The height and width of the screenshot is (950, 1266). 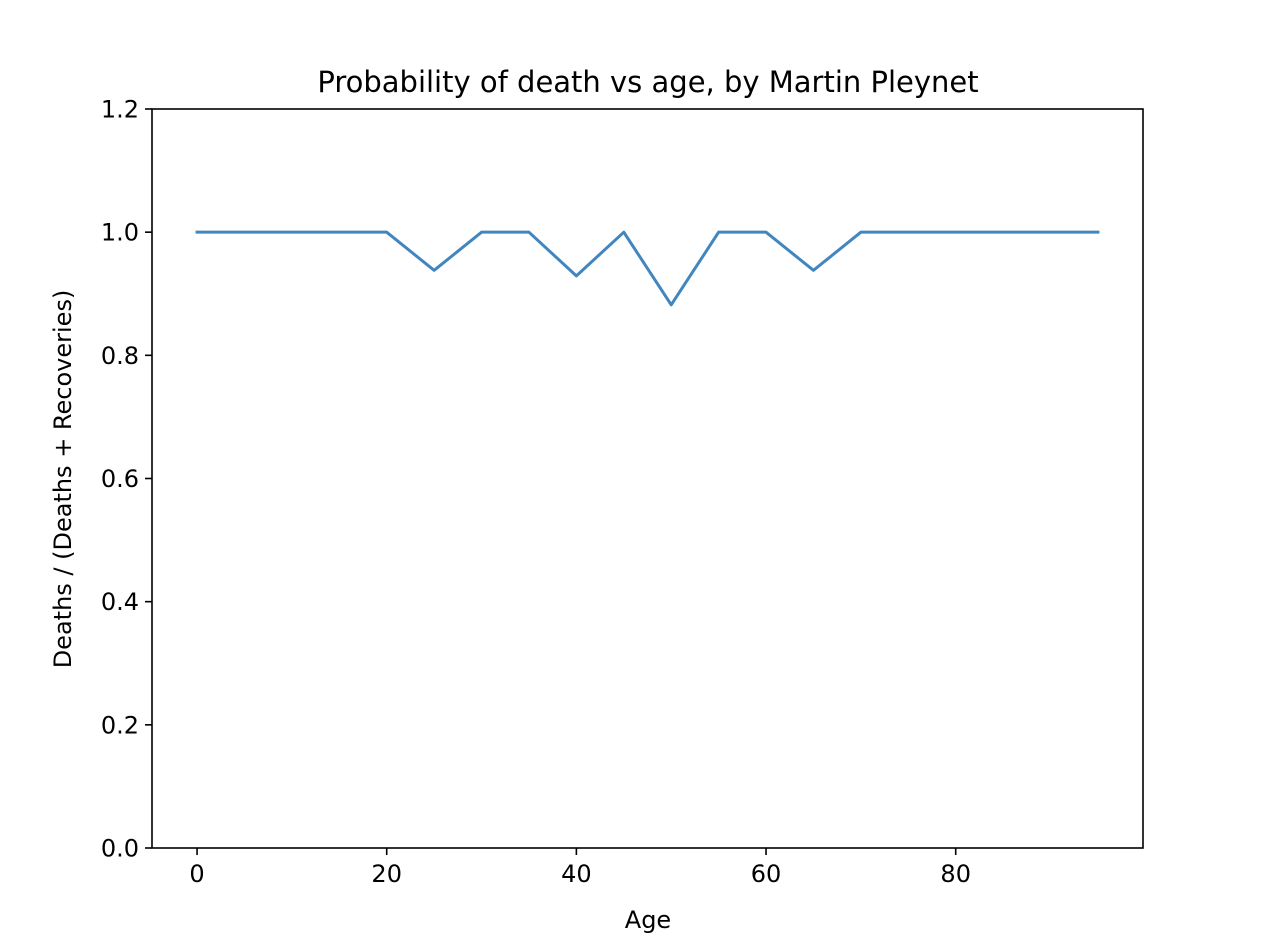 What do you see at coordinates (120, 233) in the screenshot?
I see `y-tick-label: 1.0` at bounding box center [120, 233].